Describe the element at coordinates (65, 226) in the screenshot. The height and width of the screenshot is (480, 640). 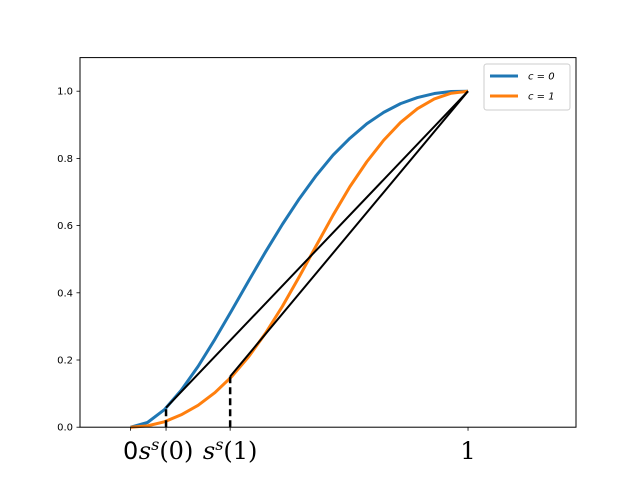
I see `y-tick-label-3: 0.6` at that location.